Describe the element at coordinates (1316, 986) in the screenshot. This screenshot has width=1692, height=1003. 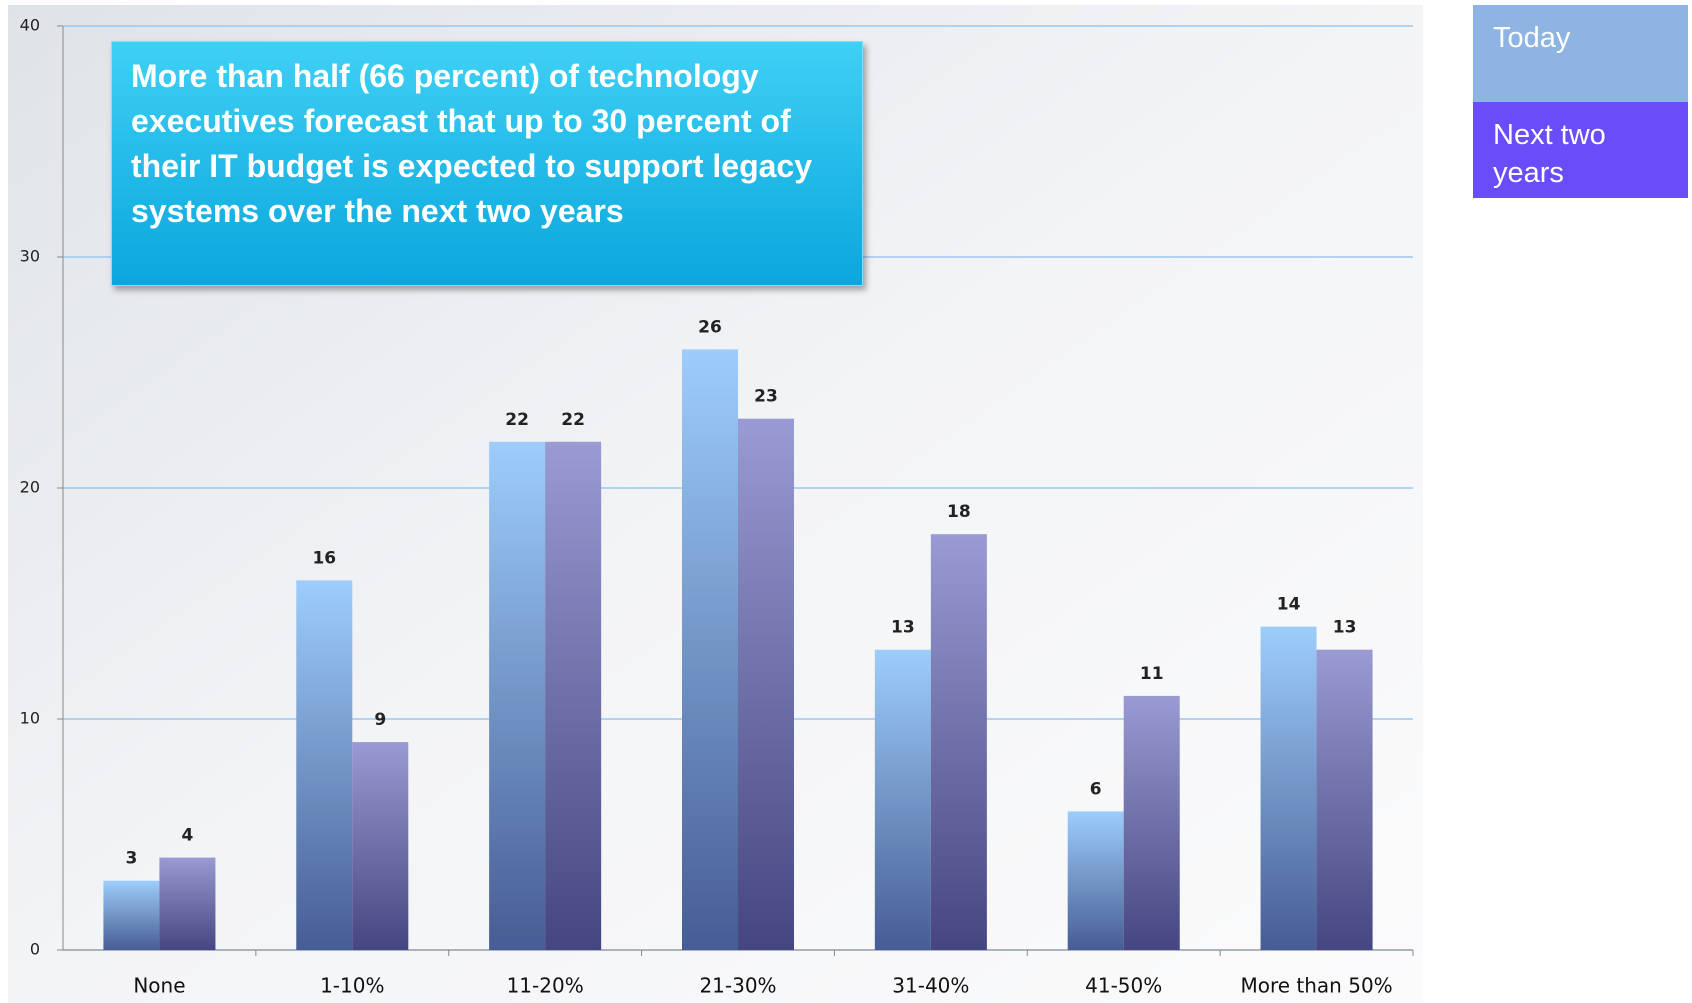
I see `x-tick-label: More than 50%` at that location.